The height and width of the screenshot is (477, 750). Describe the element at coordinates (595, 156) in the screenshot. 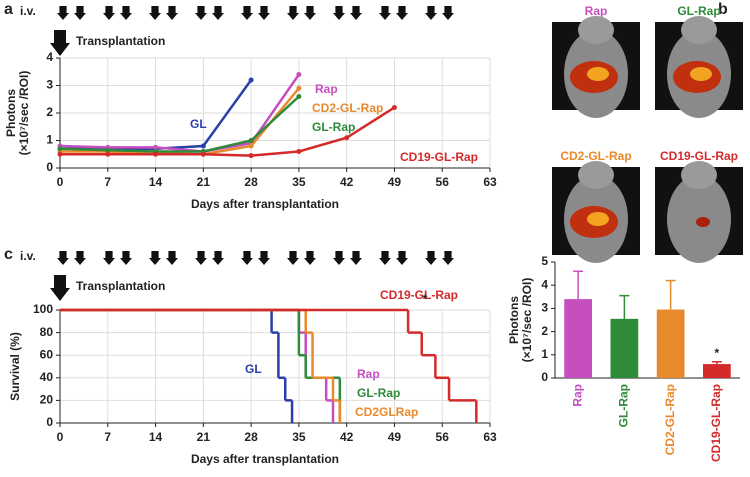

I see `image-label: CD2-GL-Rap` at that location.